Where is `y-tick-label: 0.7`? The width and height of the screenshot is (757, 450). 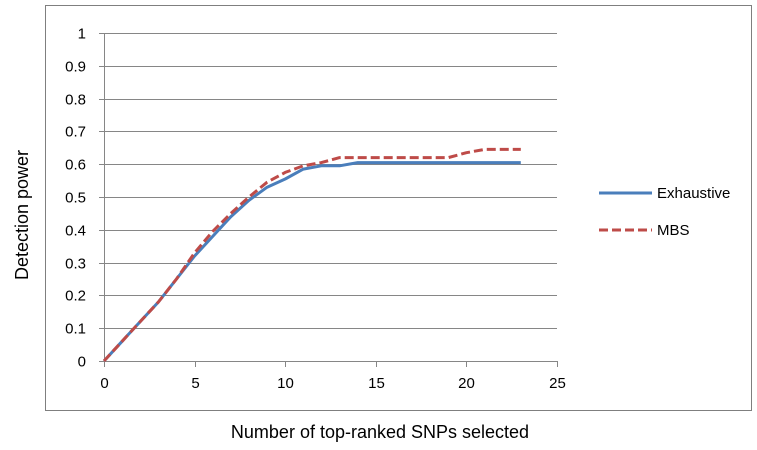 y-tick-label: 0.7 is located at coordinates (75, 132).